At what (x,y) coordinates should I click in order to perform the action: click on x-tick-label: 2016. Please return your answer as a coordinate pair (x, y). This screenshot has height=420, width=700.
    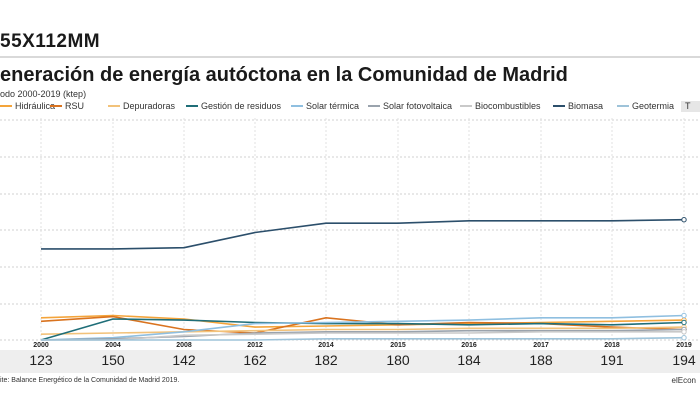
    Looking at the image, I should click on (469, 345).